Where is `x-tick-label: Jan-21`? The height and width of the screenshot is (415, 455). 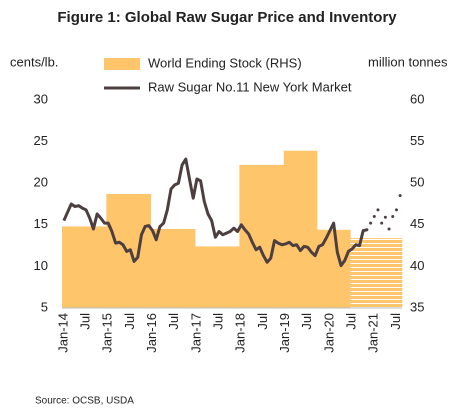
x-tick-label: Jan-21 is located at coordinates (373, 333).